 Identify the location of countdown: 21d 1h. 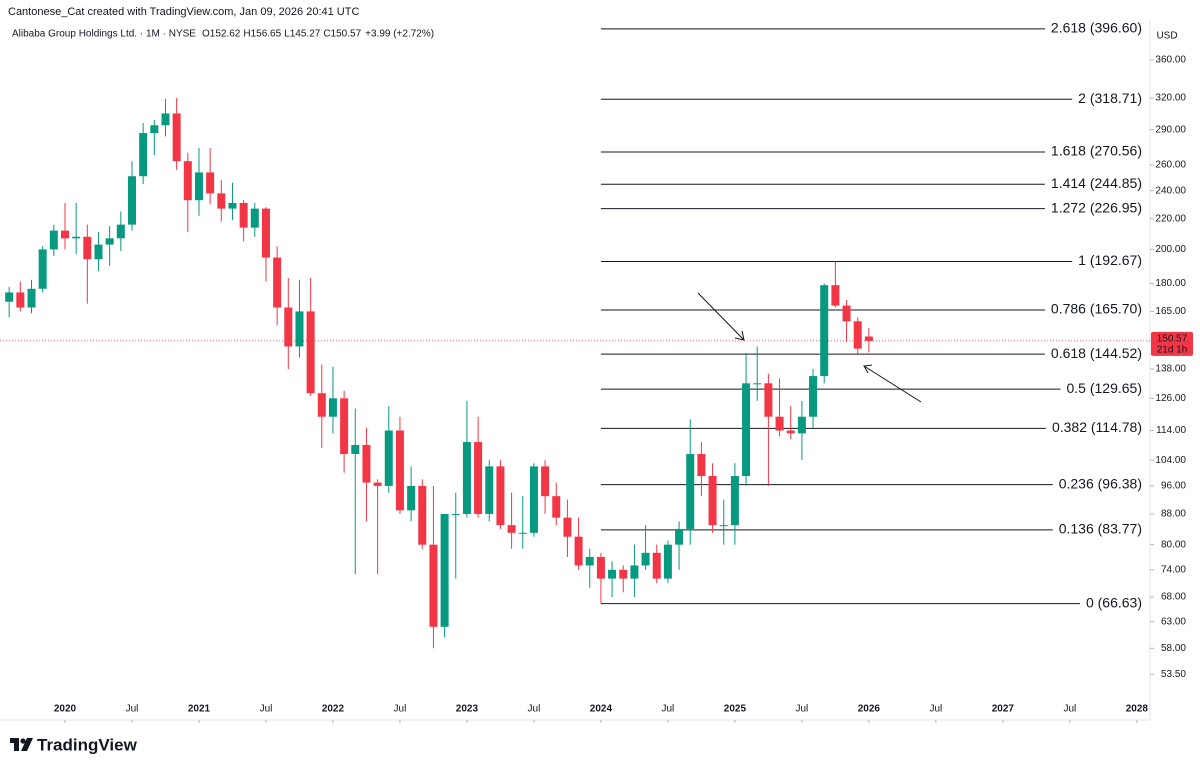
(1172, 350).